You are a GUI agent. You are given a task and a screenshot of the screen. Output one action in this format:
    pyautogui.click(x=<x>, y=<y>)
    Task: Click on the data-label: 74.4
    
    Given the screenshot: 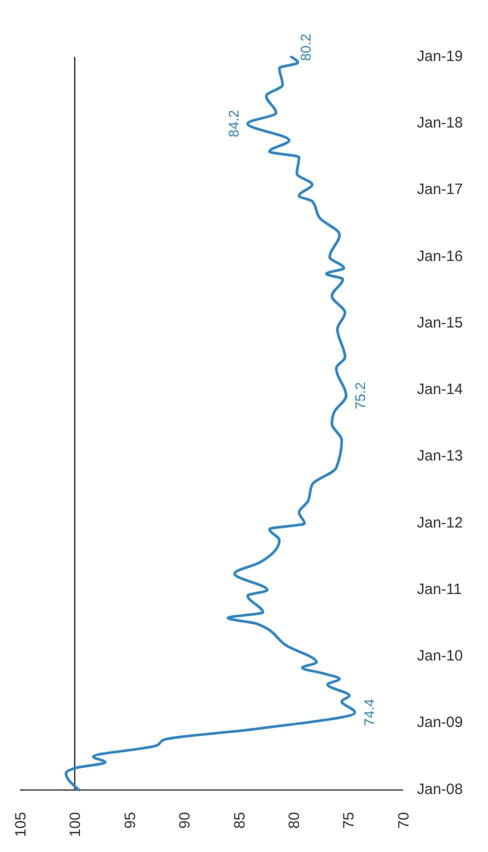 What is the action you would take?
    pyautogui.click(x=368, y=712)
    